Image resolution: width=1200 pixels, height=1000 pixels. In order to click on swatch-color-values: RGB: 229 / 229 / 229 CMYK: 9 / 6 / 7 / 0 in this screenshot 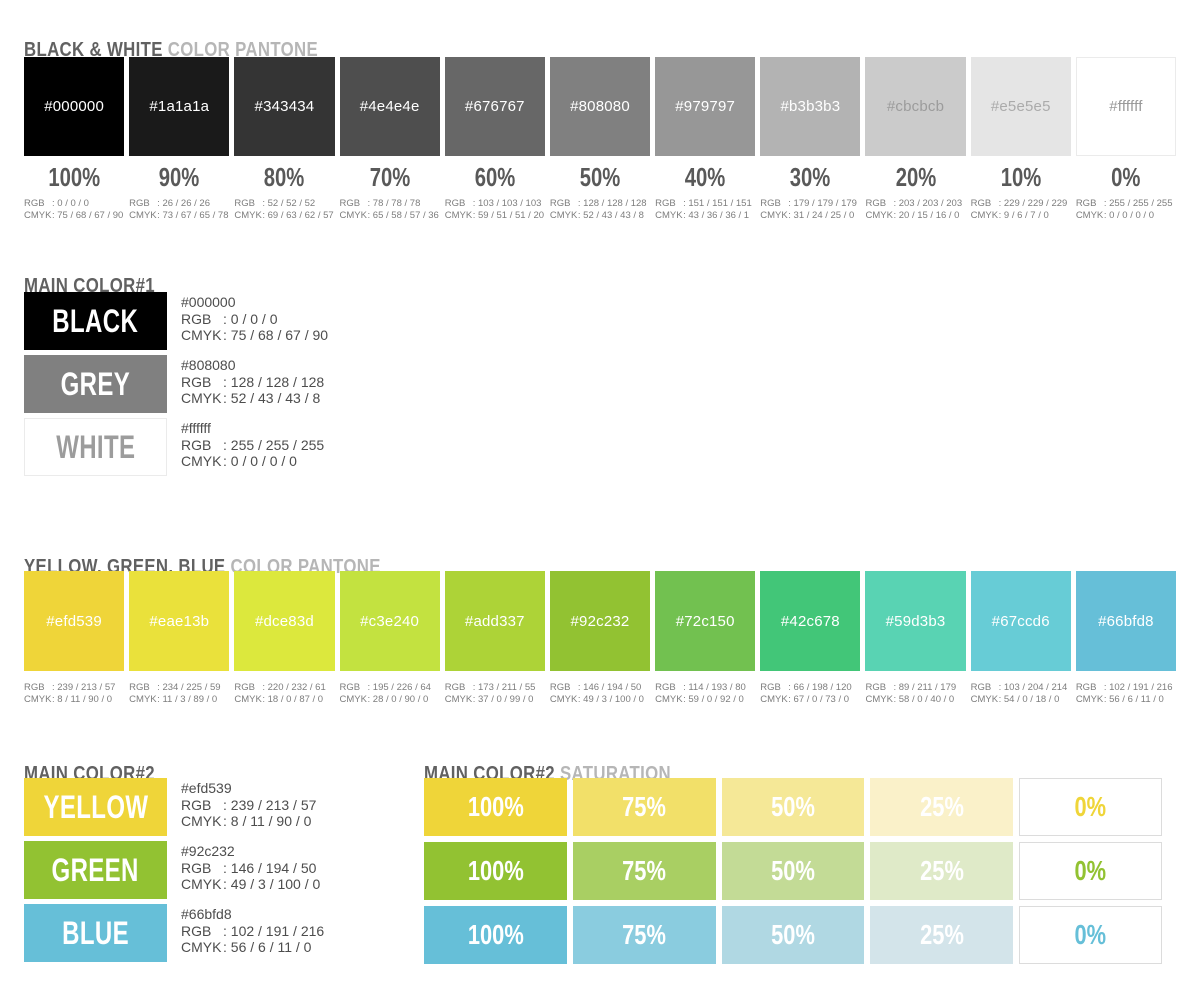, I will do `click(1021, 209)`.